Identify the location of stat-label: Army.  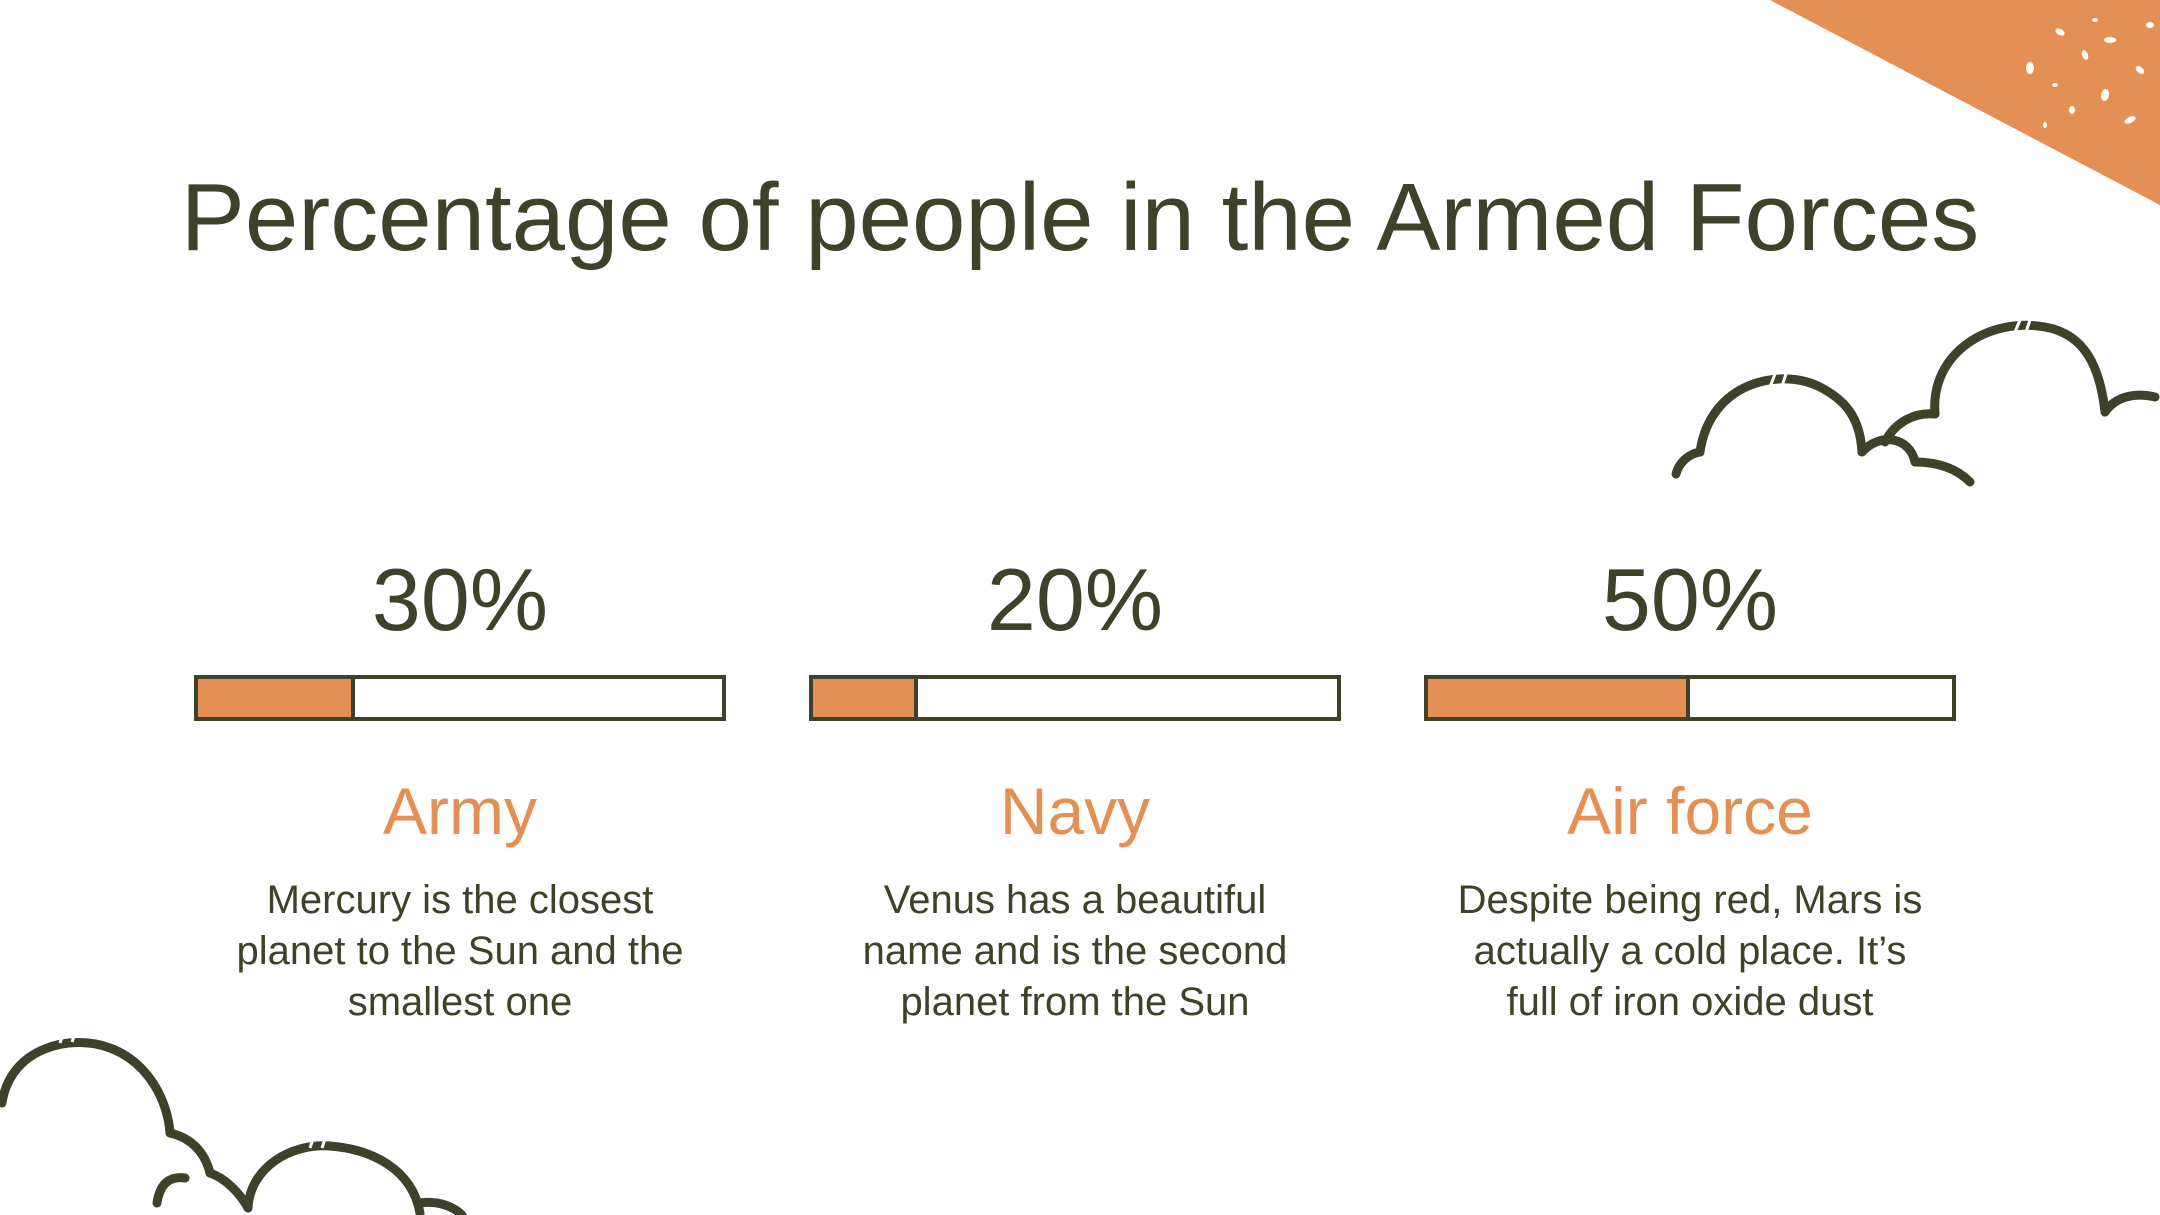
(460, 811).